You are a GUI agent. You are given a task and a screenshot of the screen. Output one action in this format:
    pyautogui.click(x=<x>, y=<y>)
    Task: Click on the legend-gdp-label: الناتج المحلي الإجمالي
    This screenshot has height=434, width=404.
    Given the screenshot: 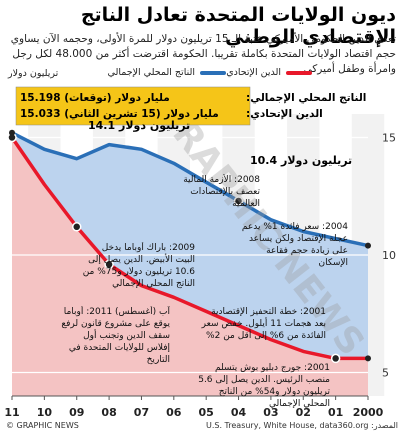 What is the action you would take?
    pyautogui.click(x=151, y=72)
    